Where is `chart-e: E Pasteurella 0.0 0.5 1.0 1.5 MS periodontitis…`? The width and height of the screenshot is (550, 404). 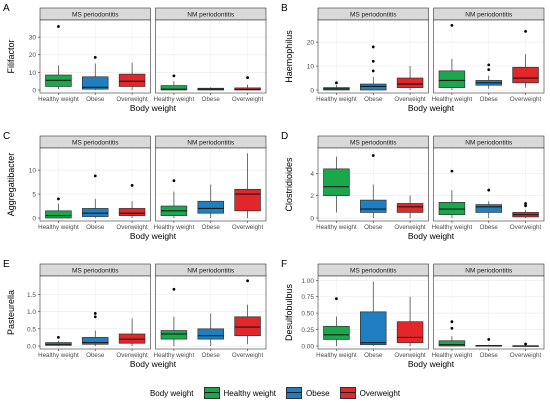 chart-e: E Pasteurella 0.0 0.5 1.0 1.5 MS periodontitis… is located at coordinates (135, 314).